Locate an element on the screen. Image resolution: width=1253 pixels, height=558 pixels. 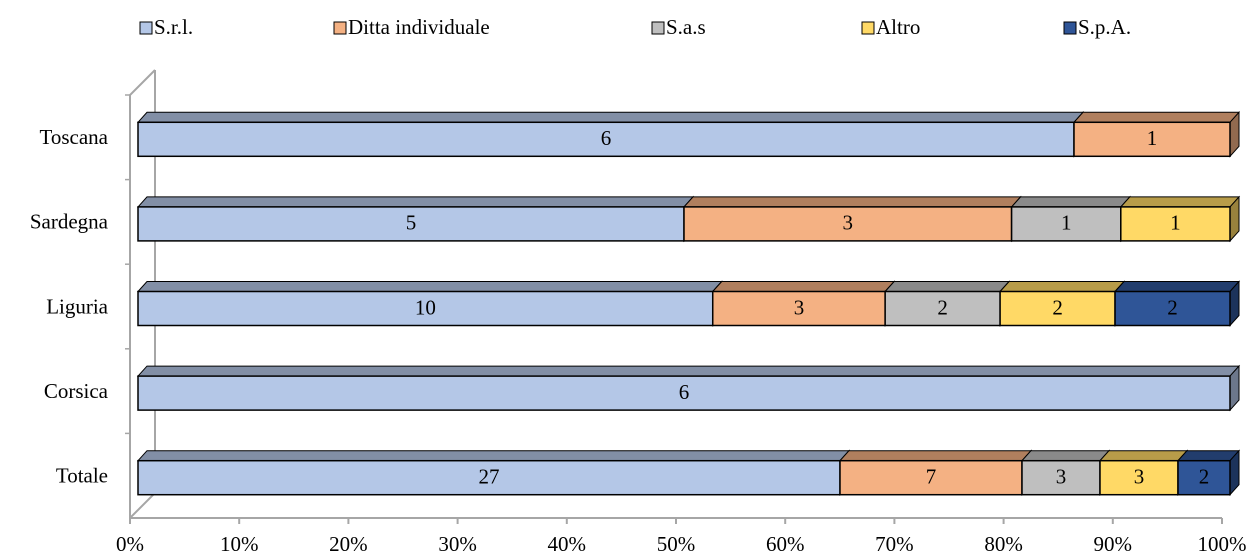
x-tick-label: 40% is located at coordinates (567, 544).